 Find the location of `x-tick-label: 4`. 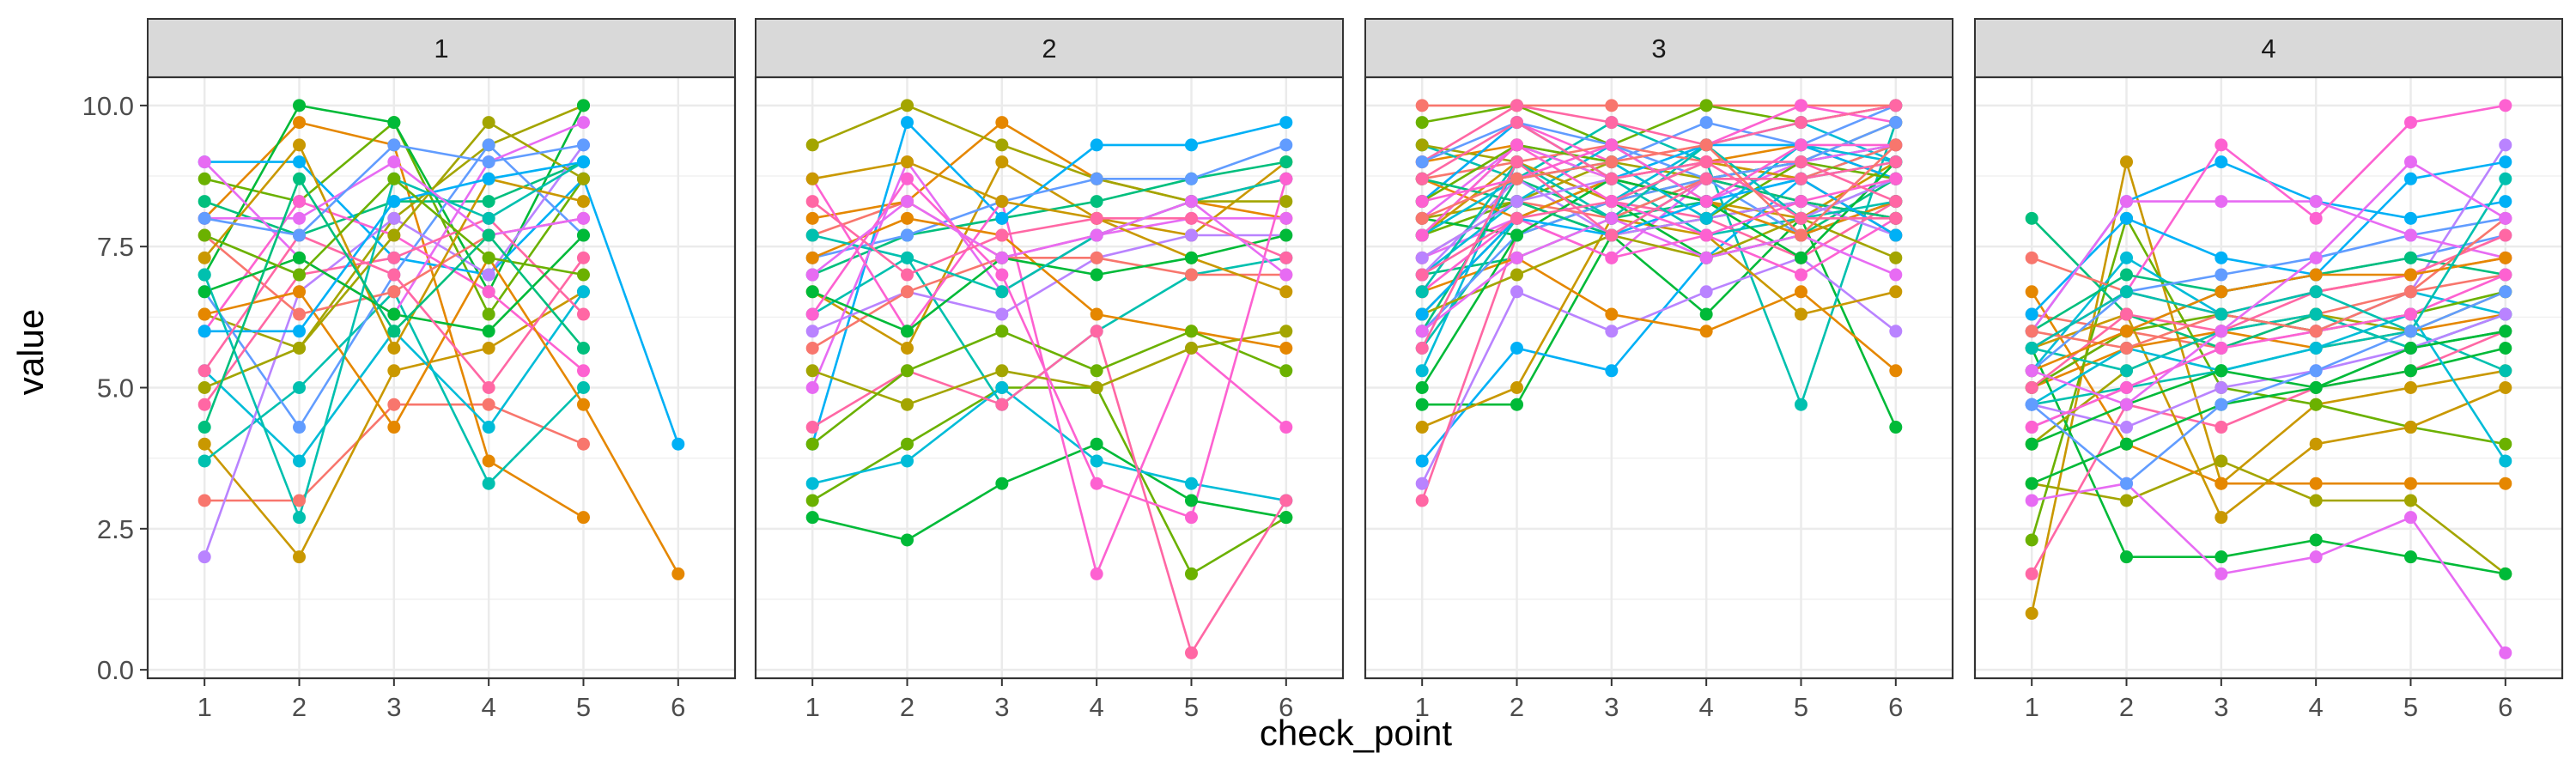

x-tick-label: 4 is located at coordinates (1097, 707).